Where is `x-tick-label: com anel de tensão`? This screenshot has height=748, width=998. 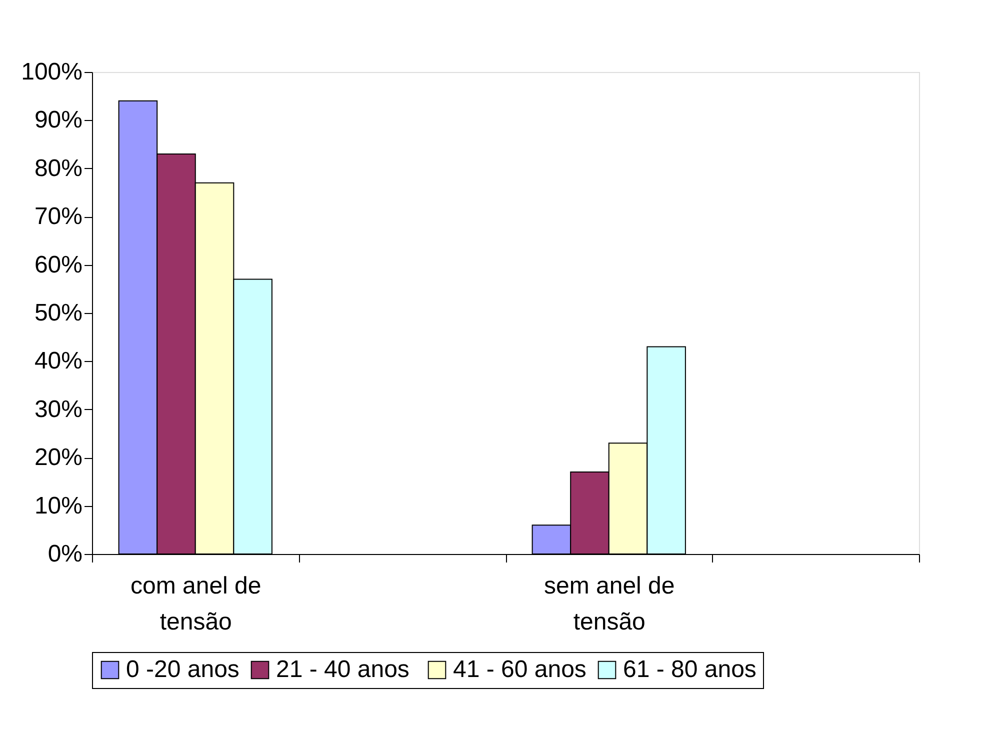 x-tick-label: com anel de tensão is located at coordinates (196, 604).